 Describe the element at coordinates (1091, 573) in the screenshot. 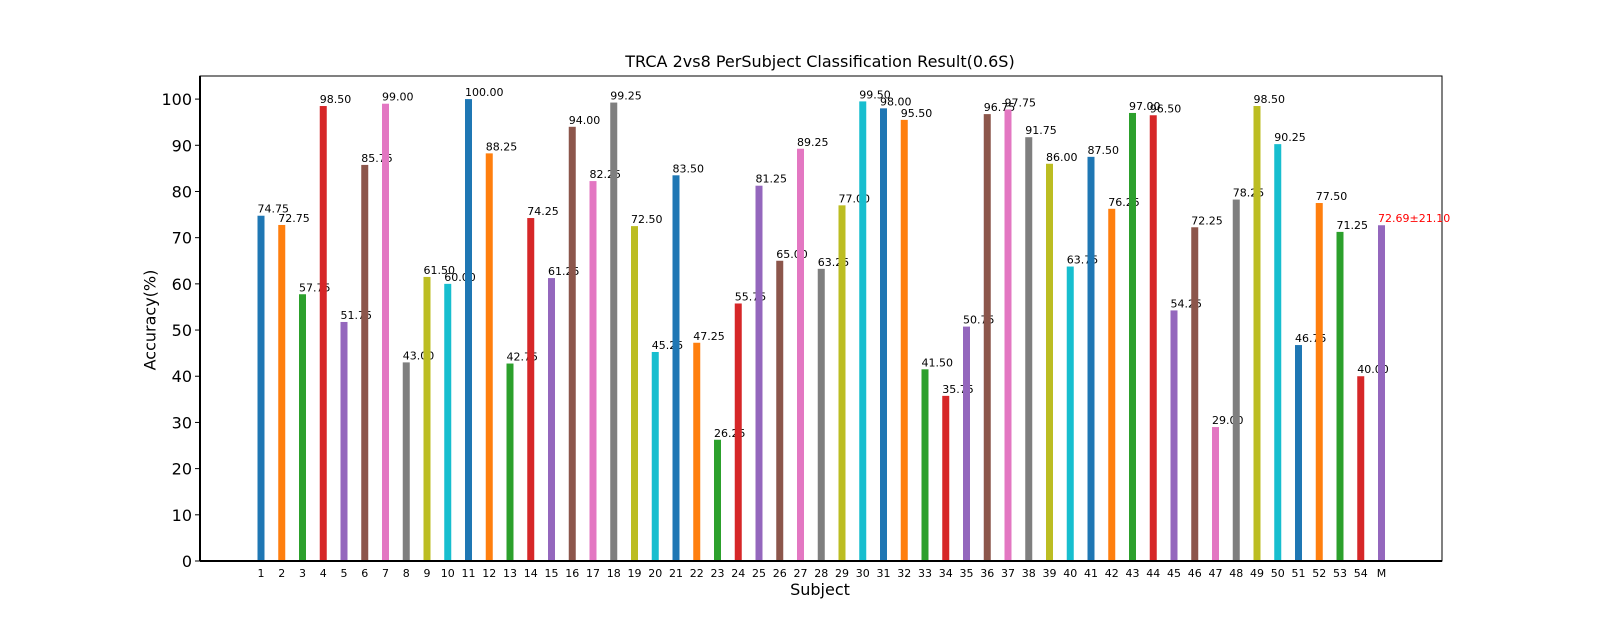

I see `x-tick-label: 41` at that location.